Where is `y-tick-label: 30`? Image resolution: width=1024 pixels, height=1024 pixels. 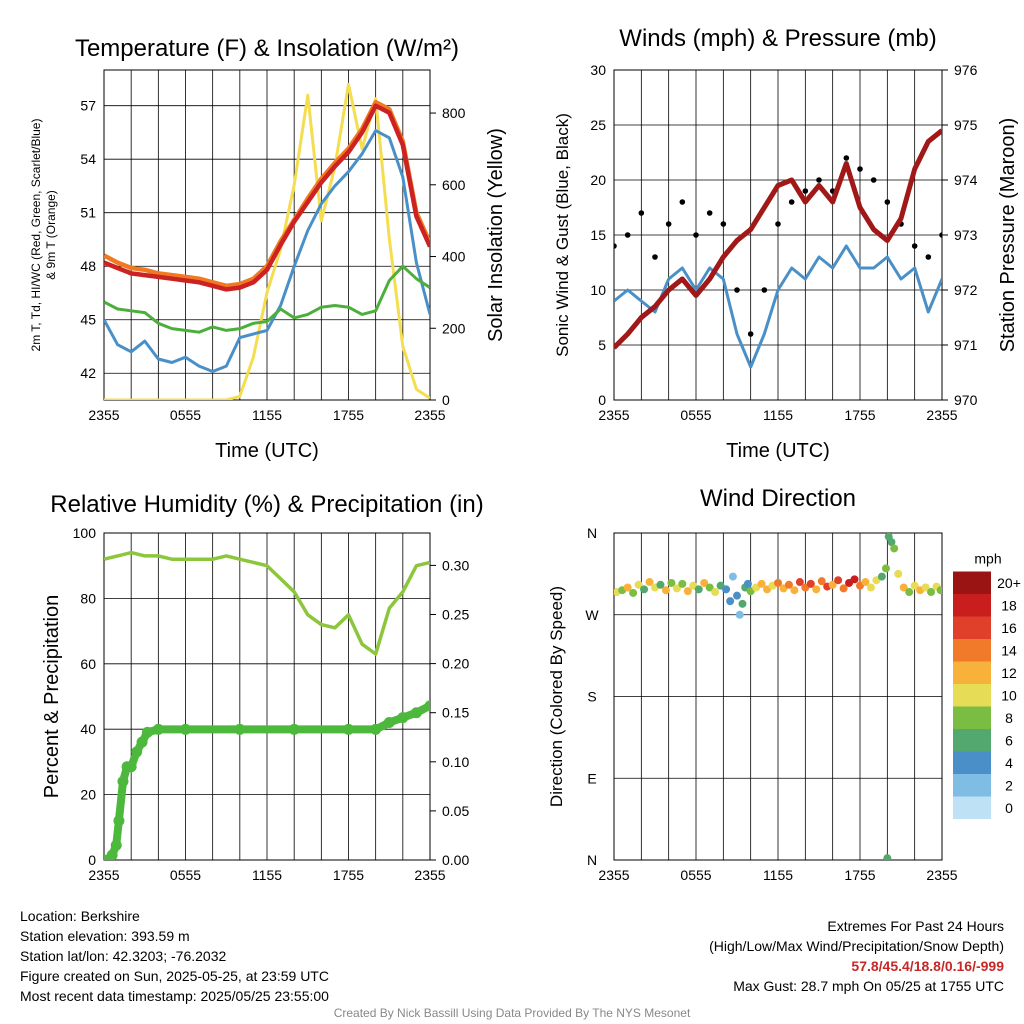
y-tick-label: 30 is located at coordinates (598, 70).